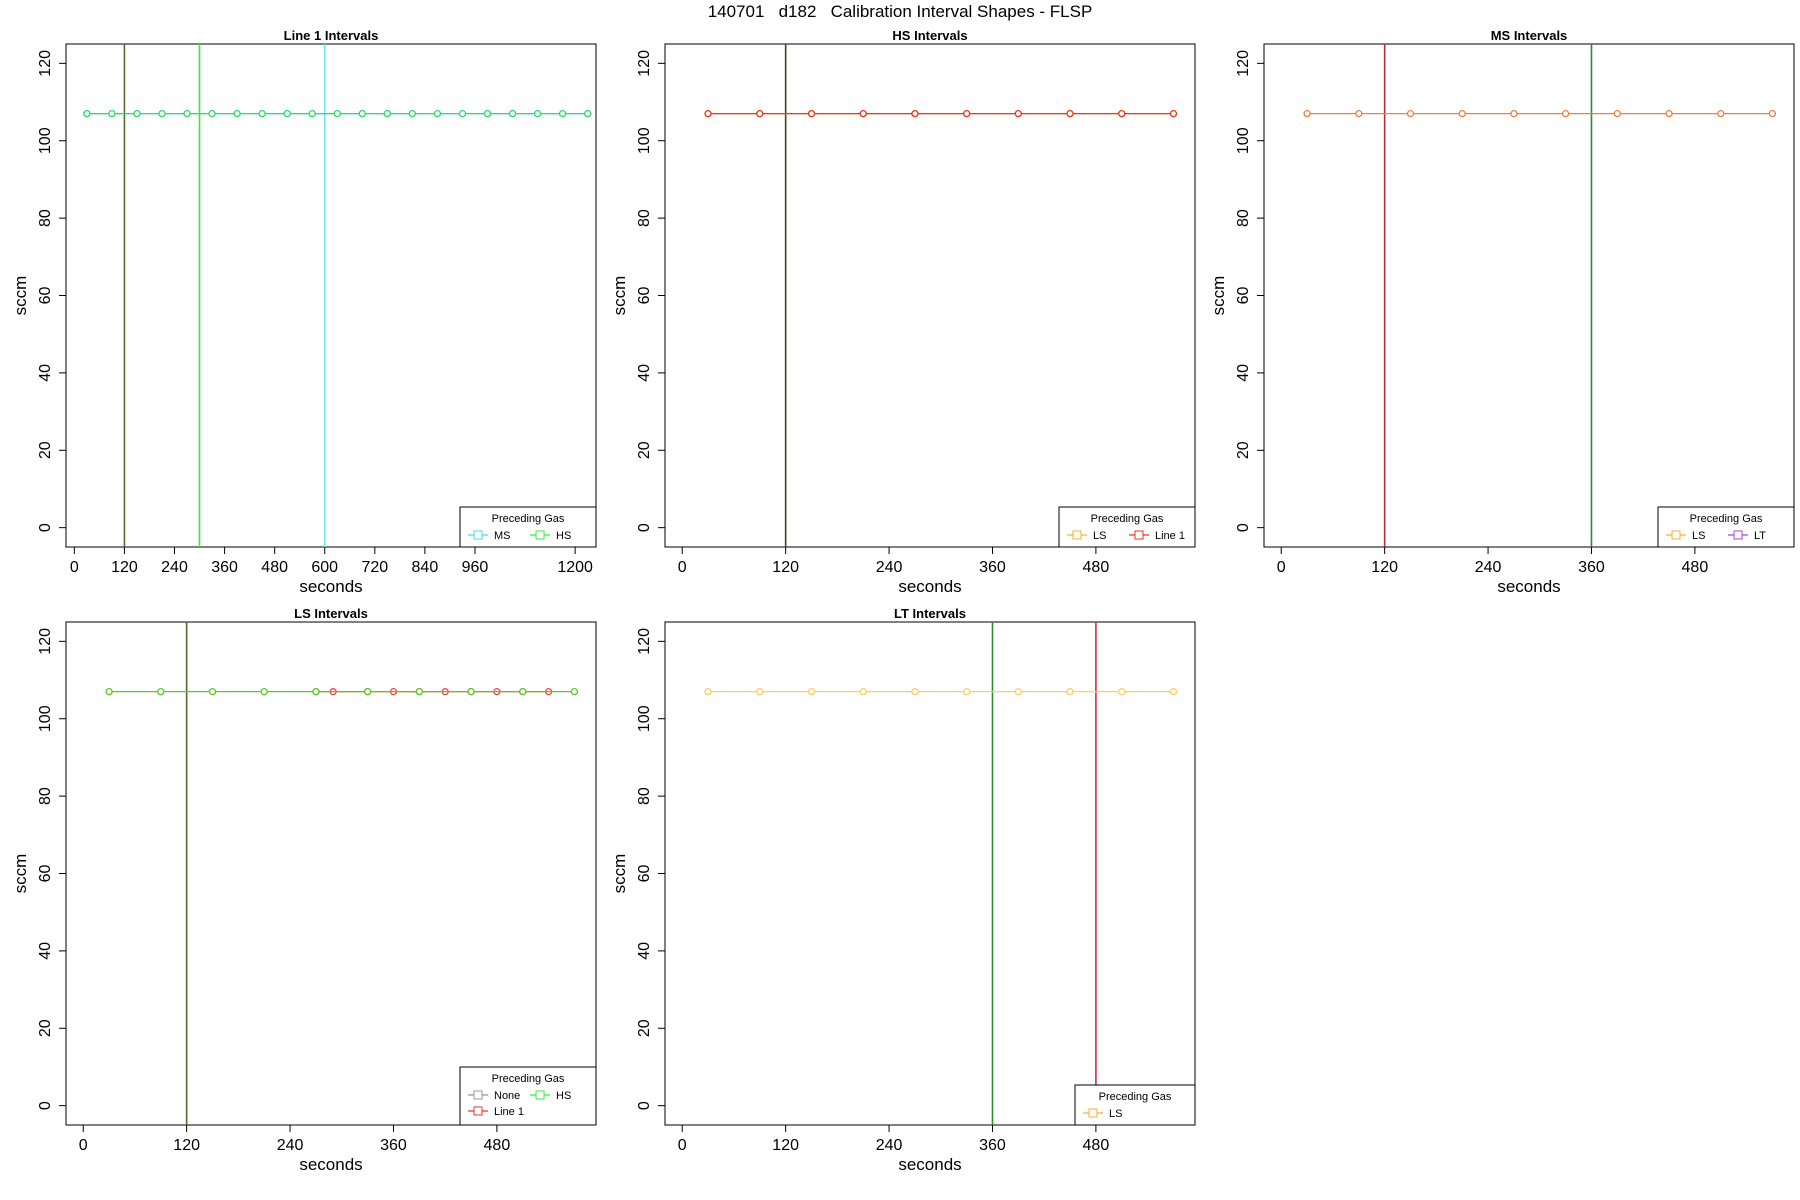  I want to click on legend: Preceding Gas None HS Line 1, so click(528, 1096).